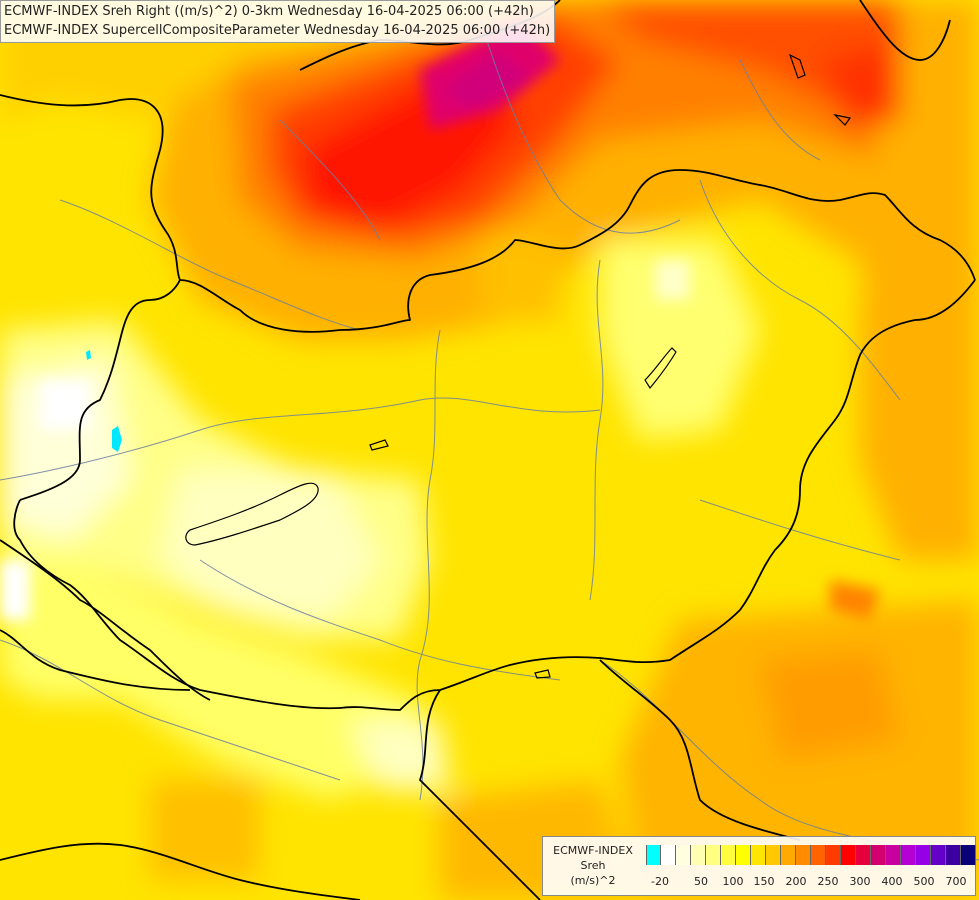  What do you see at coordinates (764, 881) in the screenshot?
I see `legend-tick-label: 150` at bounding box center [764, 881].